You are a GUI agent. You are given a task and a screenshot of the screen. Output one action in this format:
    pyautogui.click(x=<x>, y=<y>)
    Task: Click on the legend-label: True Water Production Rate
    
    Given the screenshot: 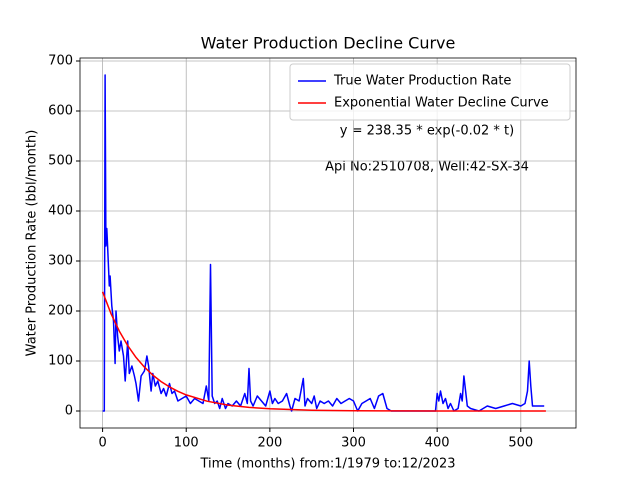 What is the action you would take?
    pyautogui.click(x=422, y=81)
    